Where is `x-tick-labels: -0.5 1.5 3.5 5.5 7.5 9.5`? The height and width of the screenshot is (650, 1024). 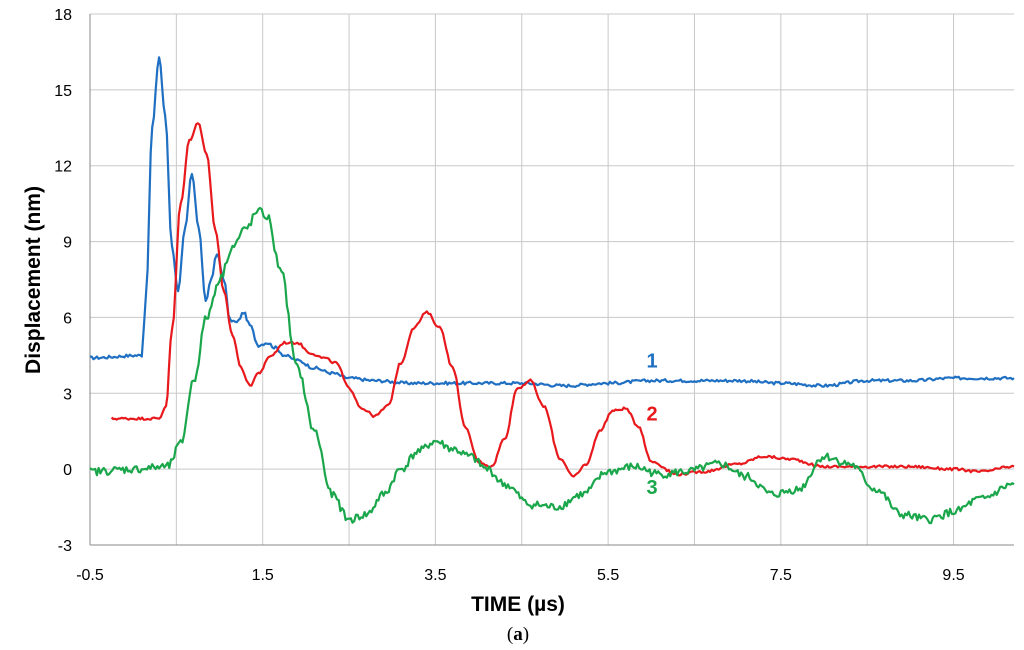 x-tick-labels: -0.5 1.5 3.5 5.5 7.5 9.5 is located at coordinates (520, 575).